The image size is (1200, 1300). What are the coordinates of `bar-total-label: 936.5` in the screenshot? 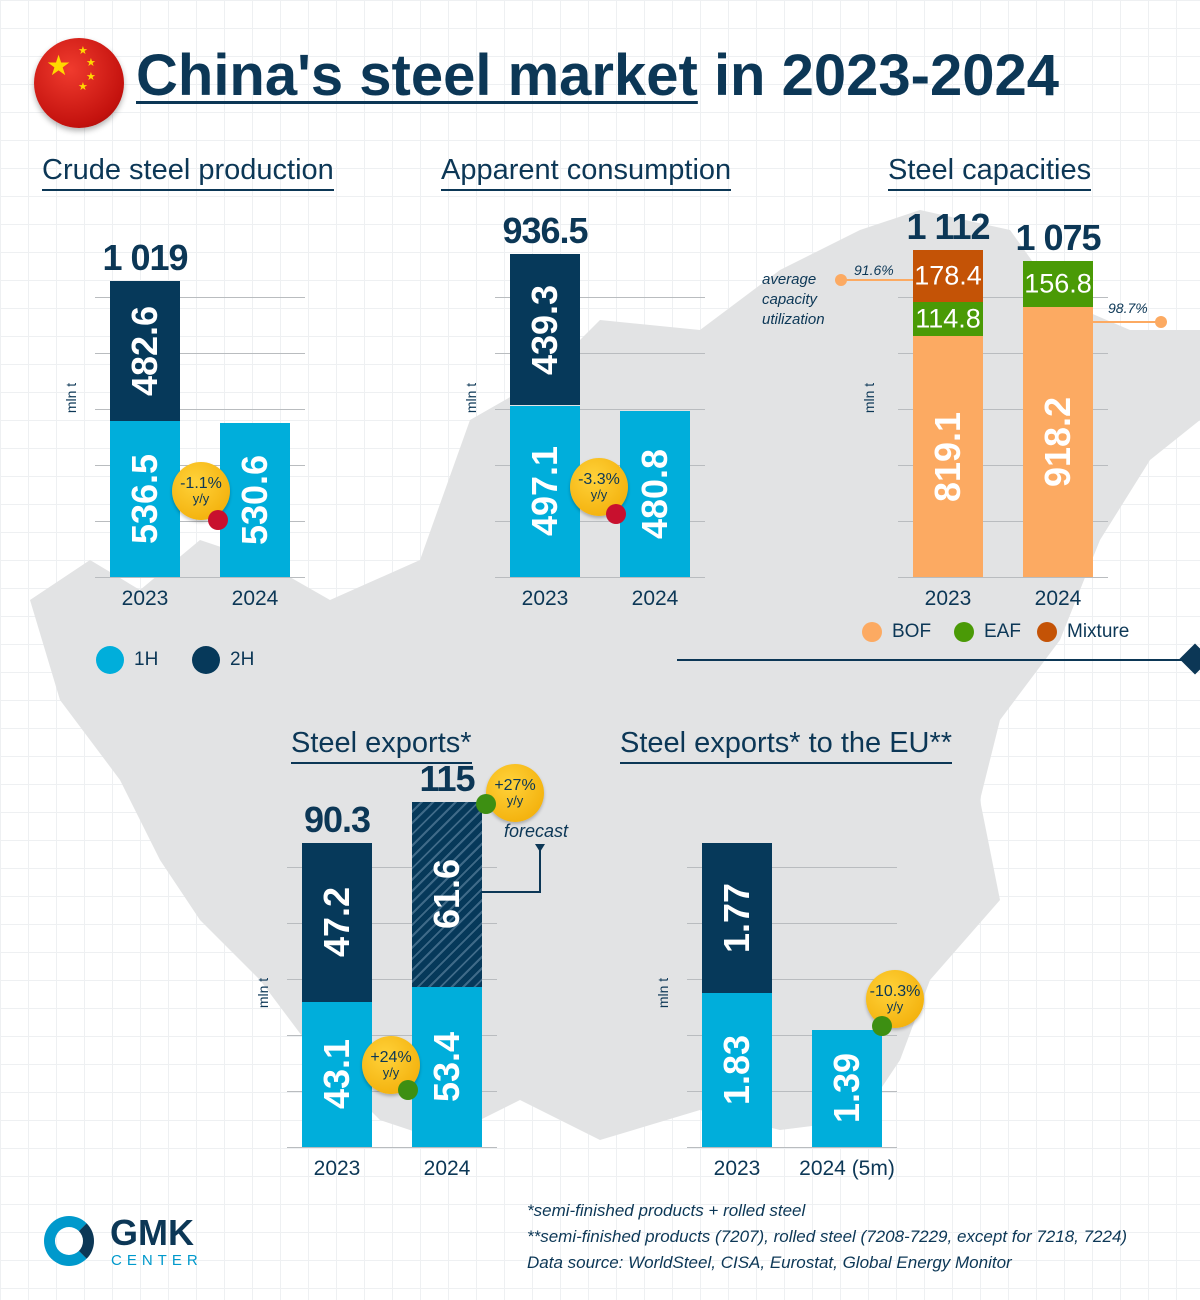 It's located at (545, 230).